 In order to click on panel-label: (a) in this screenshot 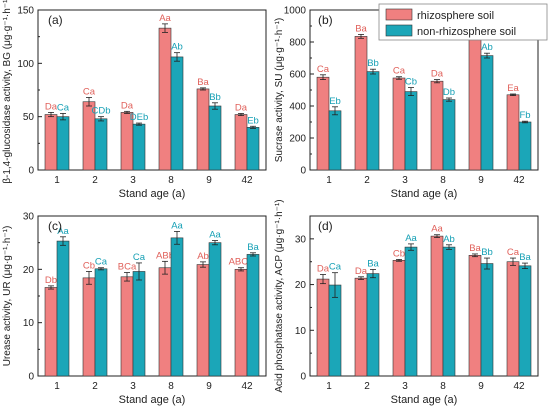, I will do `click(55, 20)`.